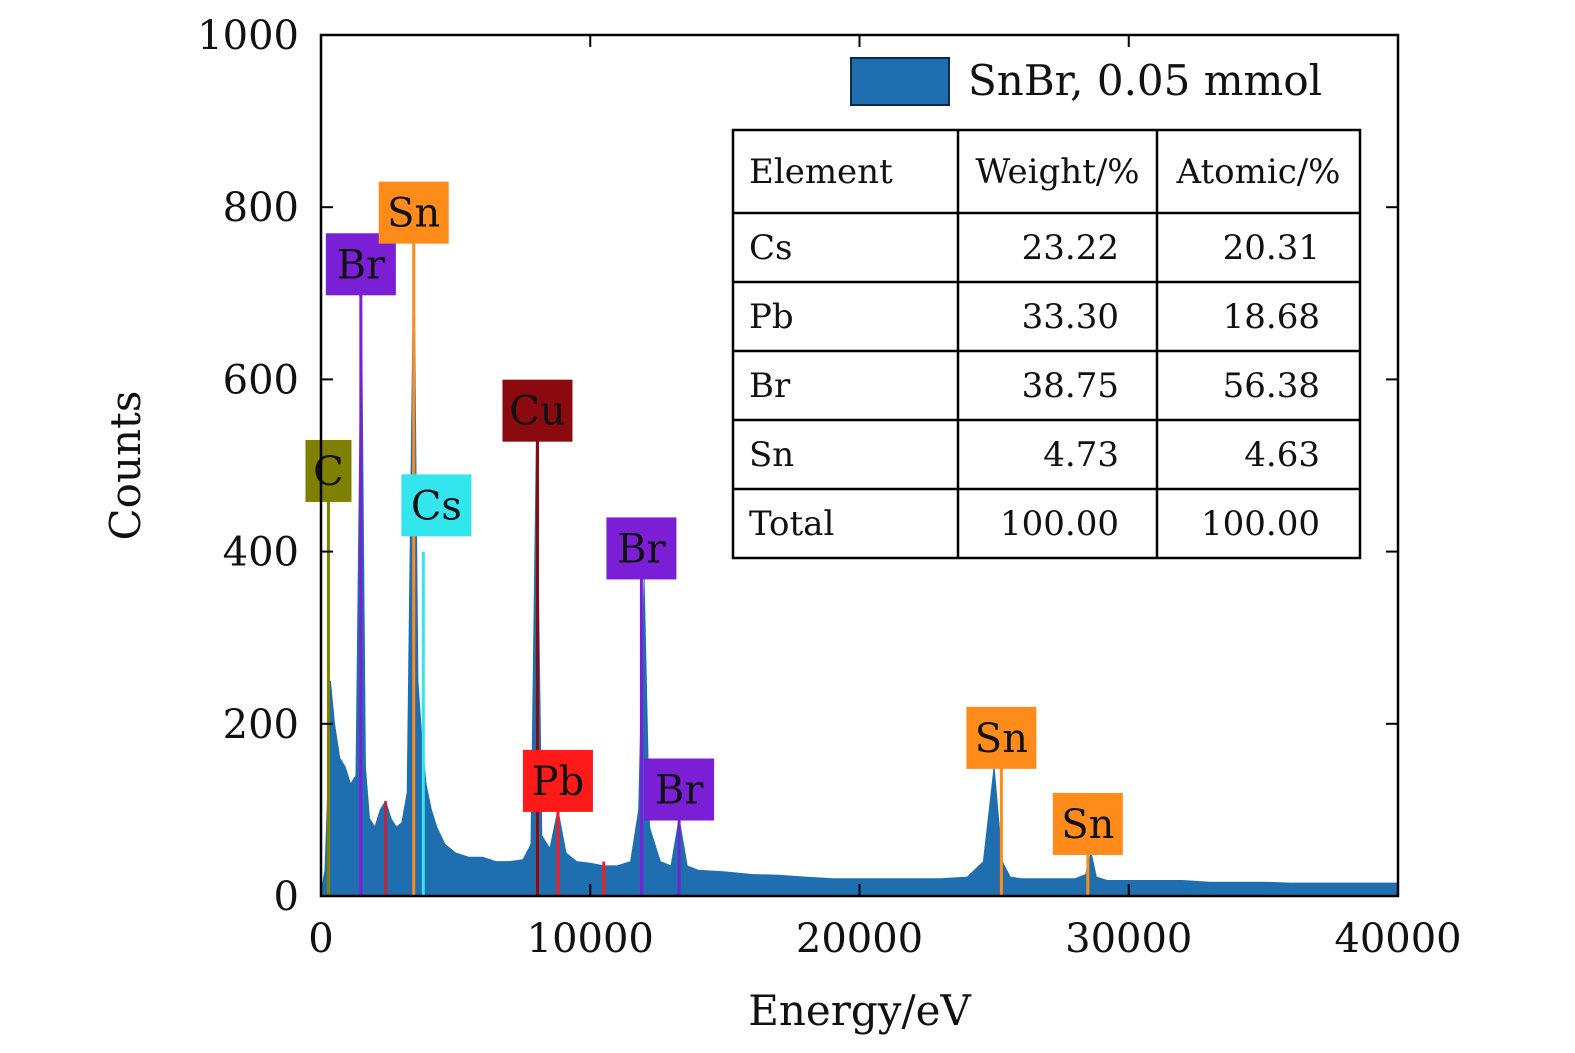  I want to click on table-cell: 20.31, so click(1271, 248).